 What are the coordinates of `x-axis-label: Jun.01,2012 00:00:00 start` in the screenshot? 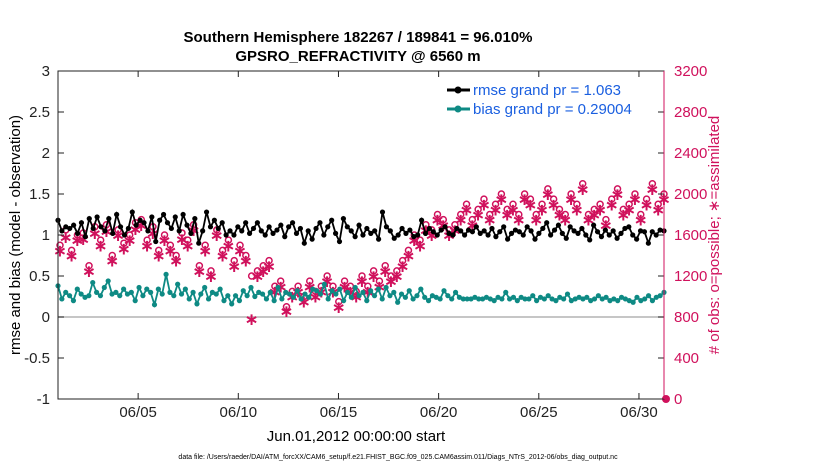 It's located at (356, 436).